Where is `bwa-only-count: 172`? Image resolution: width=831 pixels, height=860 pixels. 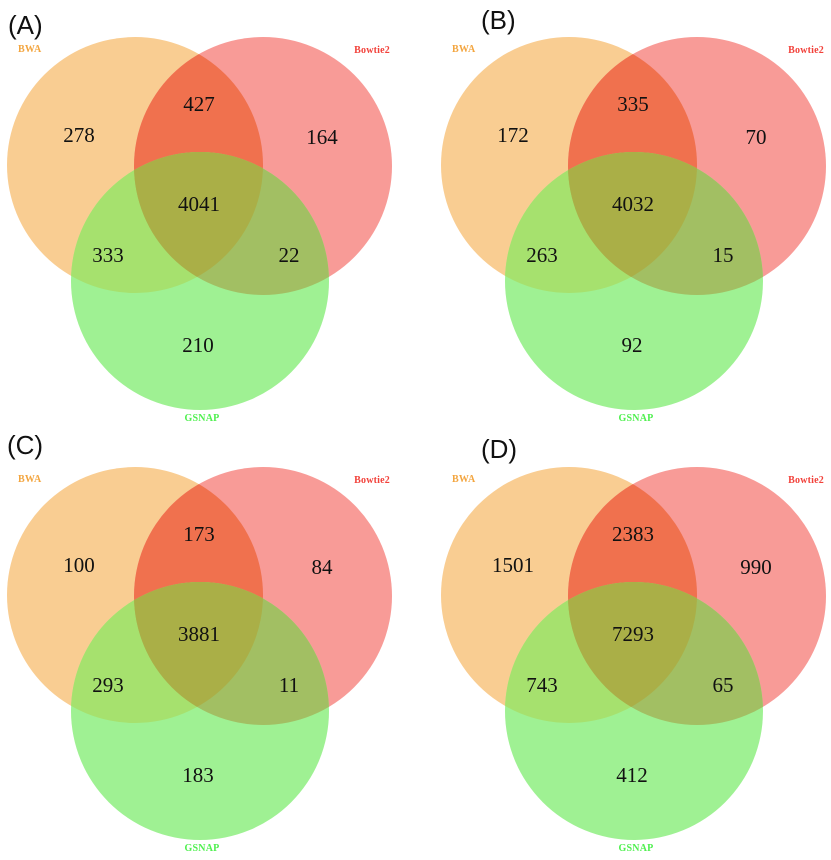
bwa-only-count: 172 is located at coordinates (513, 135).